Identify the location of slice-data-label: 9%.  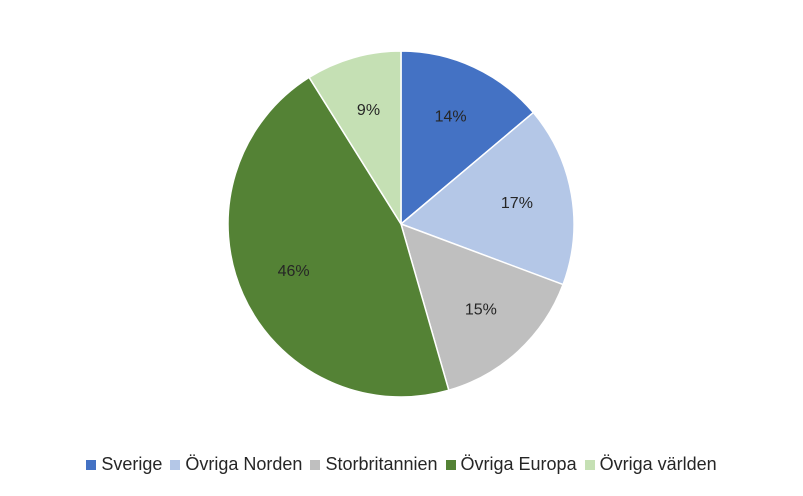
(368, 110).